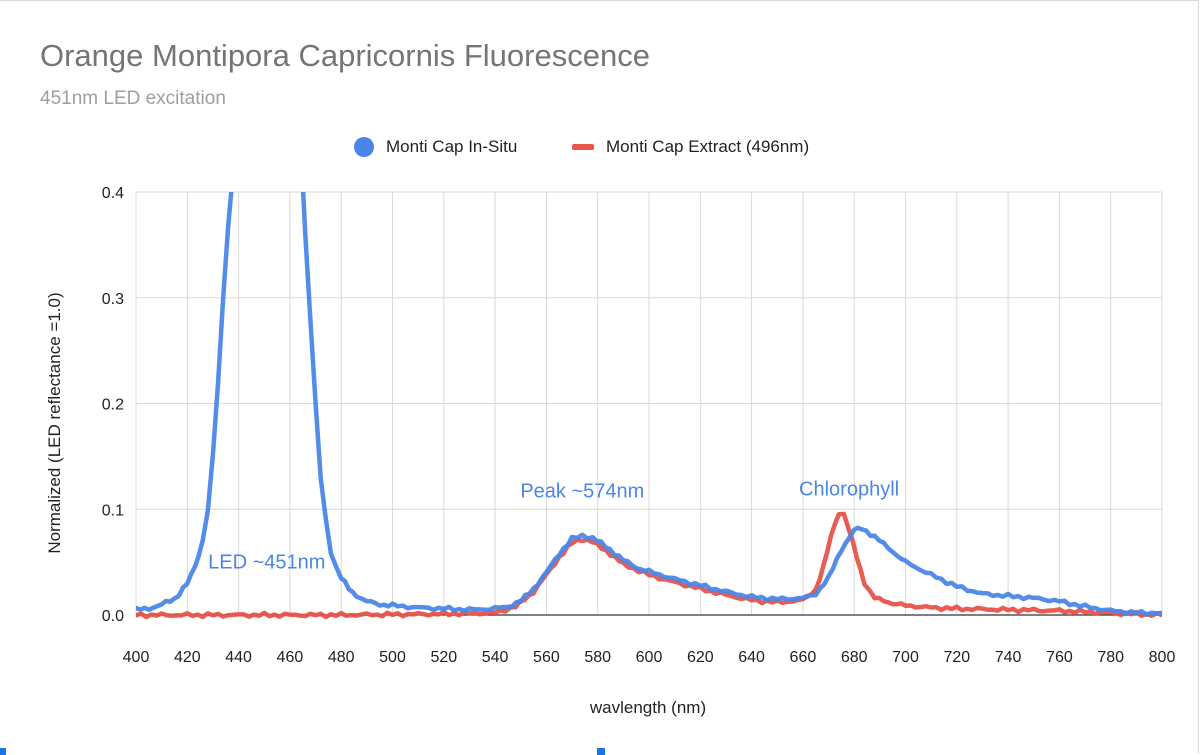  Describe the element at coordinates (1008, 657) in the screenshot. I see `x-tick-label: 740` at that location.